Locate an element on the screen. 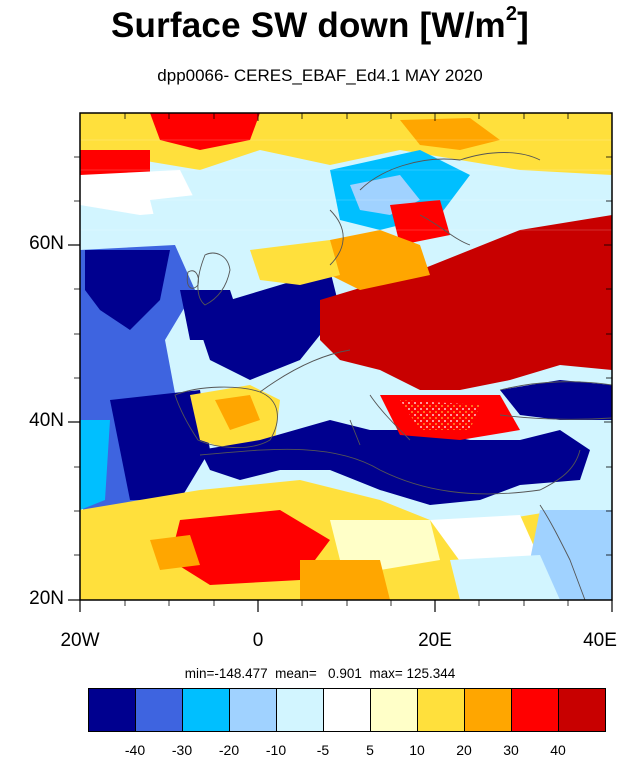 The image size is (640, 765). colorbar-label: 20 is located at coordinates (464, 750).